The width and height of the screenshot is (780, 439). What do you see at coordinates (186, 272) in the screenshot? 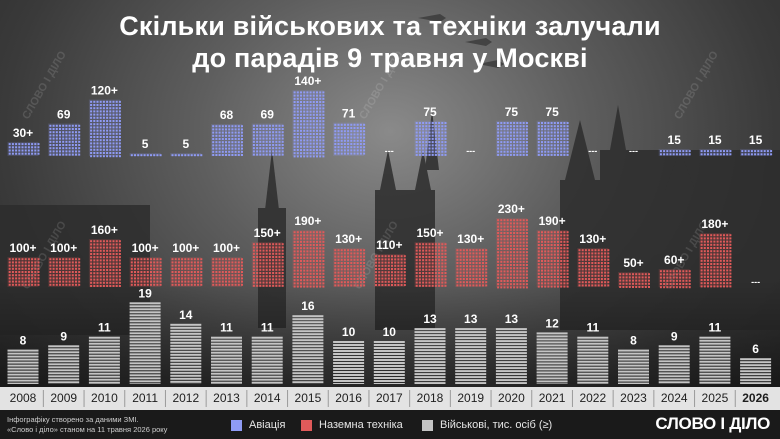
I see `ground-bar-2012` at bounding box center [186, 272].